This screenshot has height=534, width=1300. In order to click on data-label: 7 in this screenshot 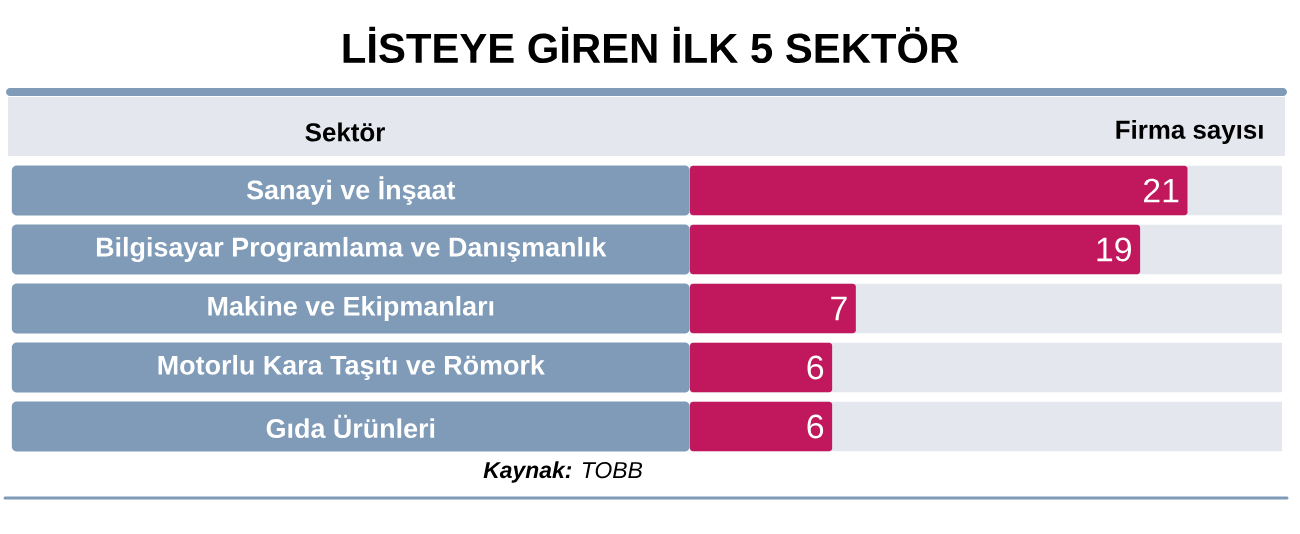, I will do `click(839, 308)`.